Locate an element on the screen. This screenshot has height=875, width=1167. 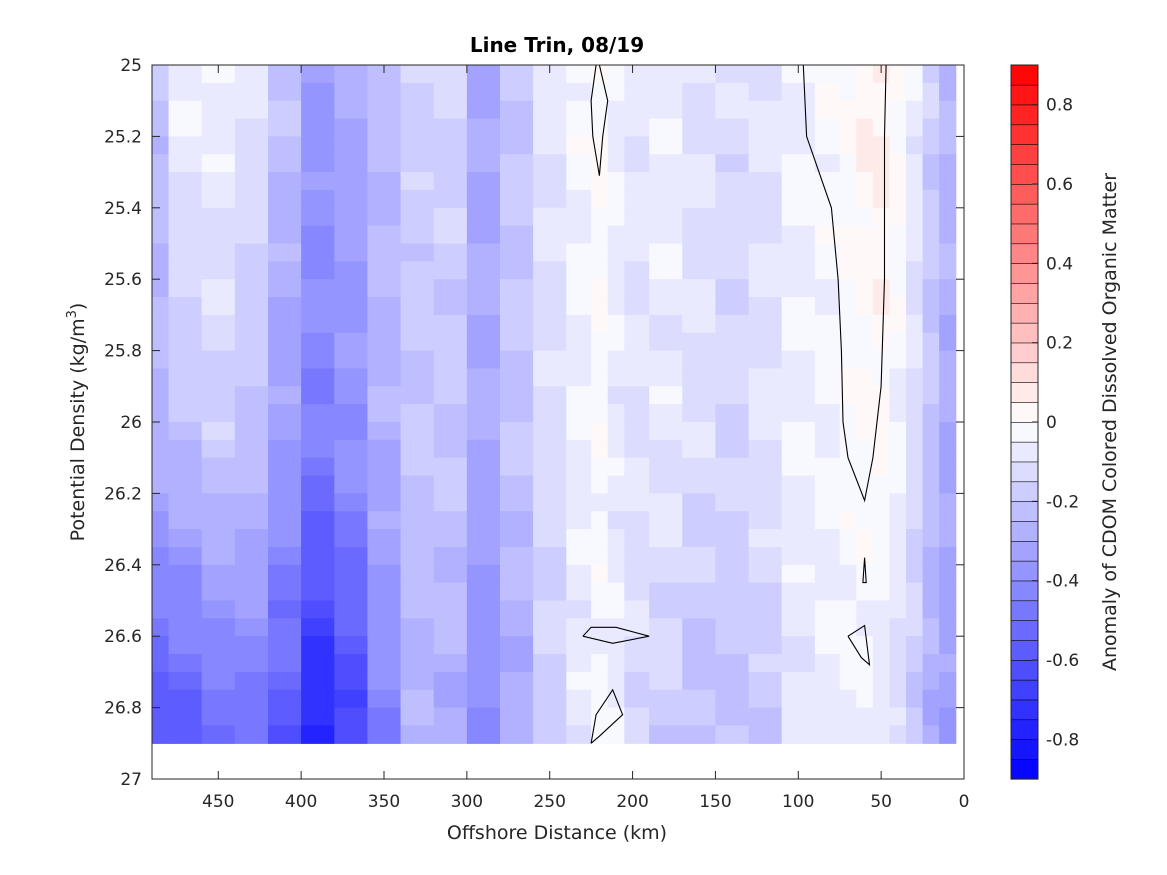
colorbar-tick-label: -0.6 is located at coordinates (1062, 661).